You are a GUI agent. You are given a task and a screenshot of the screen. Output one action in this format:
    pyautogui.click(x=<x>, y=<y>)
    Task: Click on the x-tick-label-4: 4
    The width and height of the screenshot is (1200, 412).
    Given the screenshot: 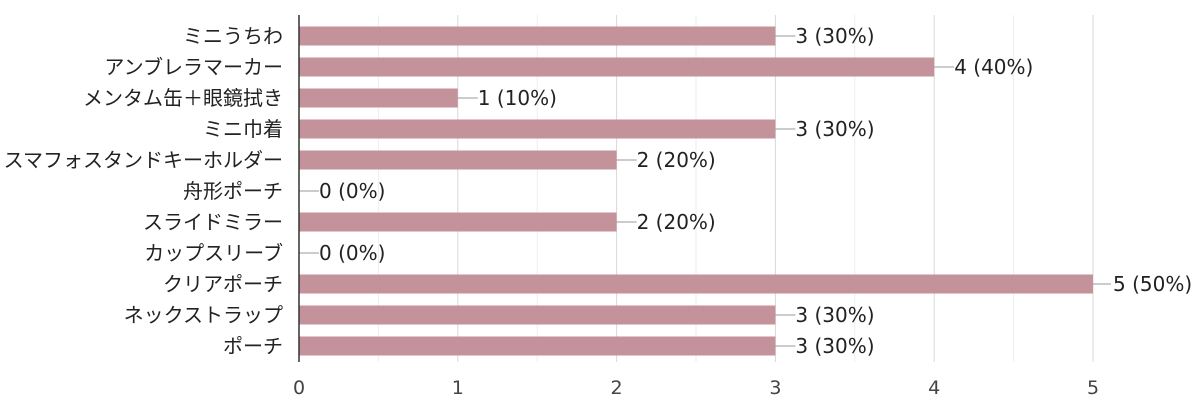 What is the action you would take?
    pyautogui.click(x=934, y=388)
    